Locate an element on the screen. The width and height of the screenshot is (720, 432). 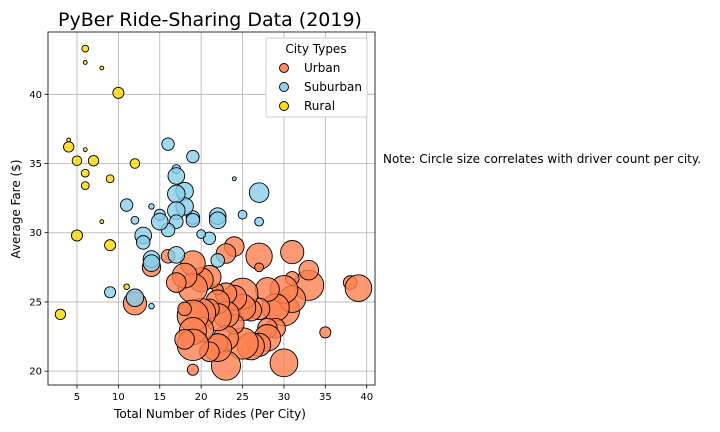
x-axis: 5 10 15 20 25 30 35 40 is located at coordinates (223, 394).